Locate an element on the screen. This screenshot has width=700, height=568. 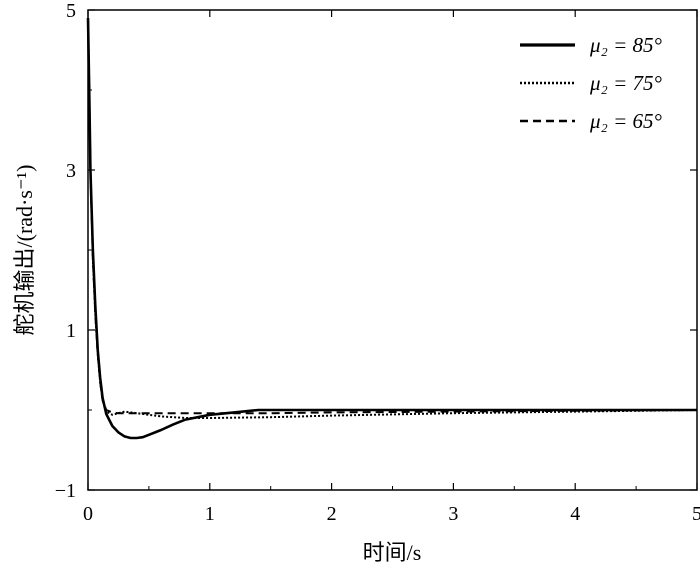
y-tick-label: 1 is located at coordinates (71, 331).